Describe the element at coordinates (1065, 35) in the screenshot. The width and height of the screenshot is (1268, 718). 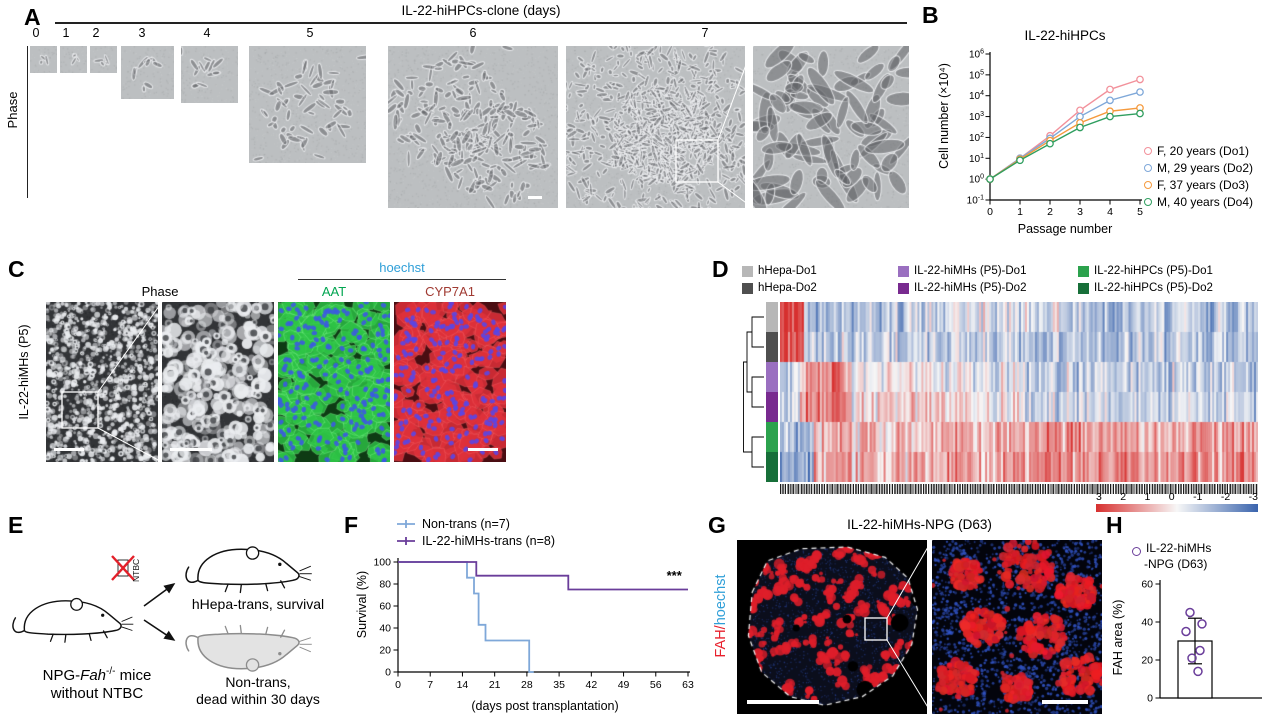
I see `panel-b-title: IL-22-hiHPCs` at that location.